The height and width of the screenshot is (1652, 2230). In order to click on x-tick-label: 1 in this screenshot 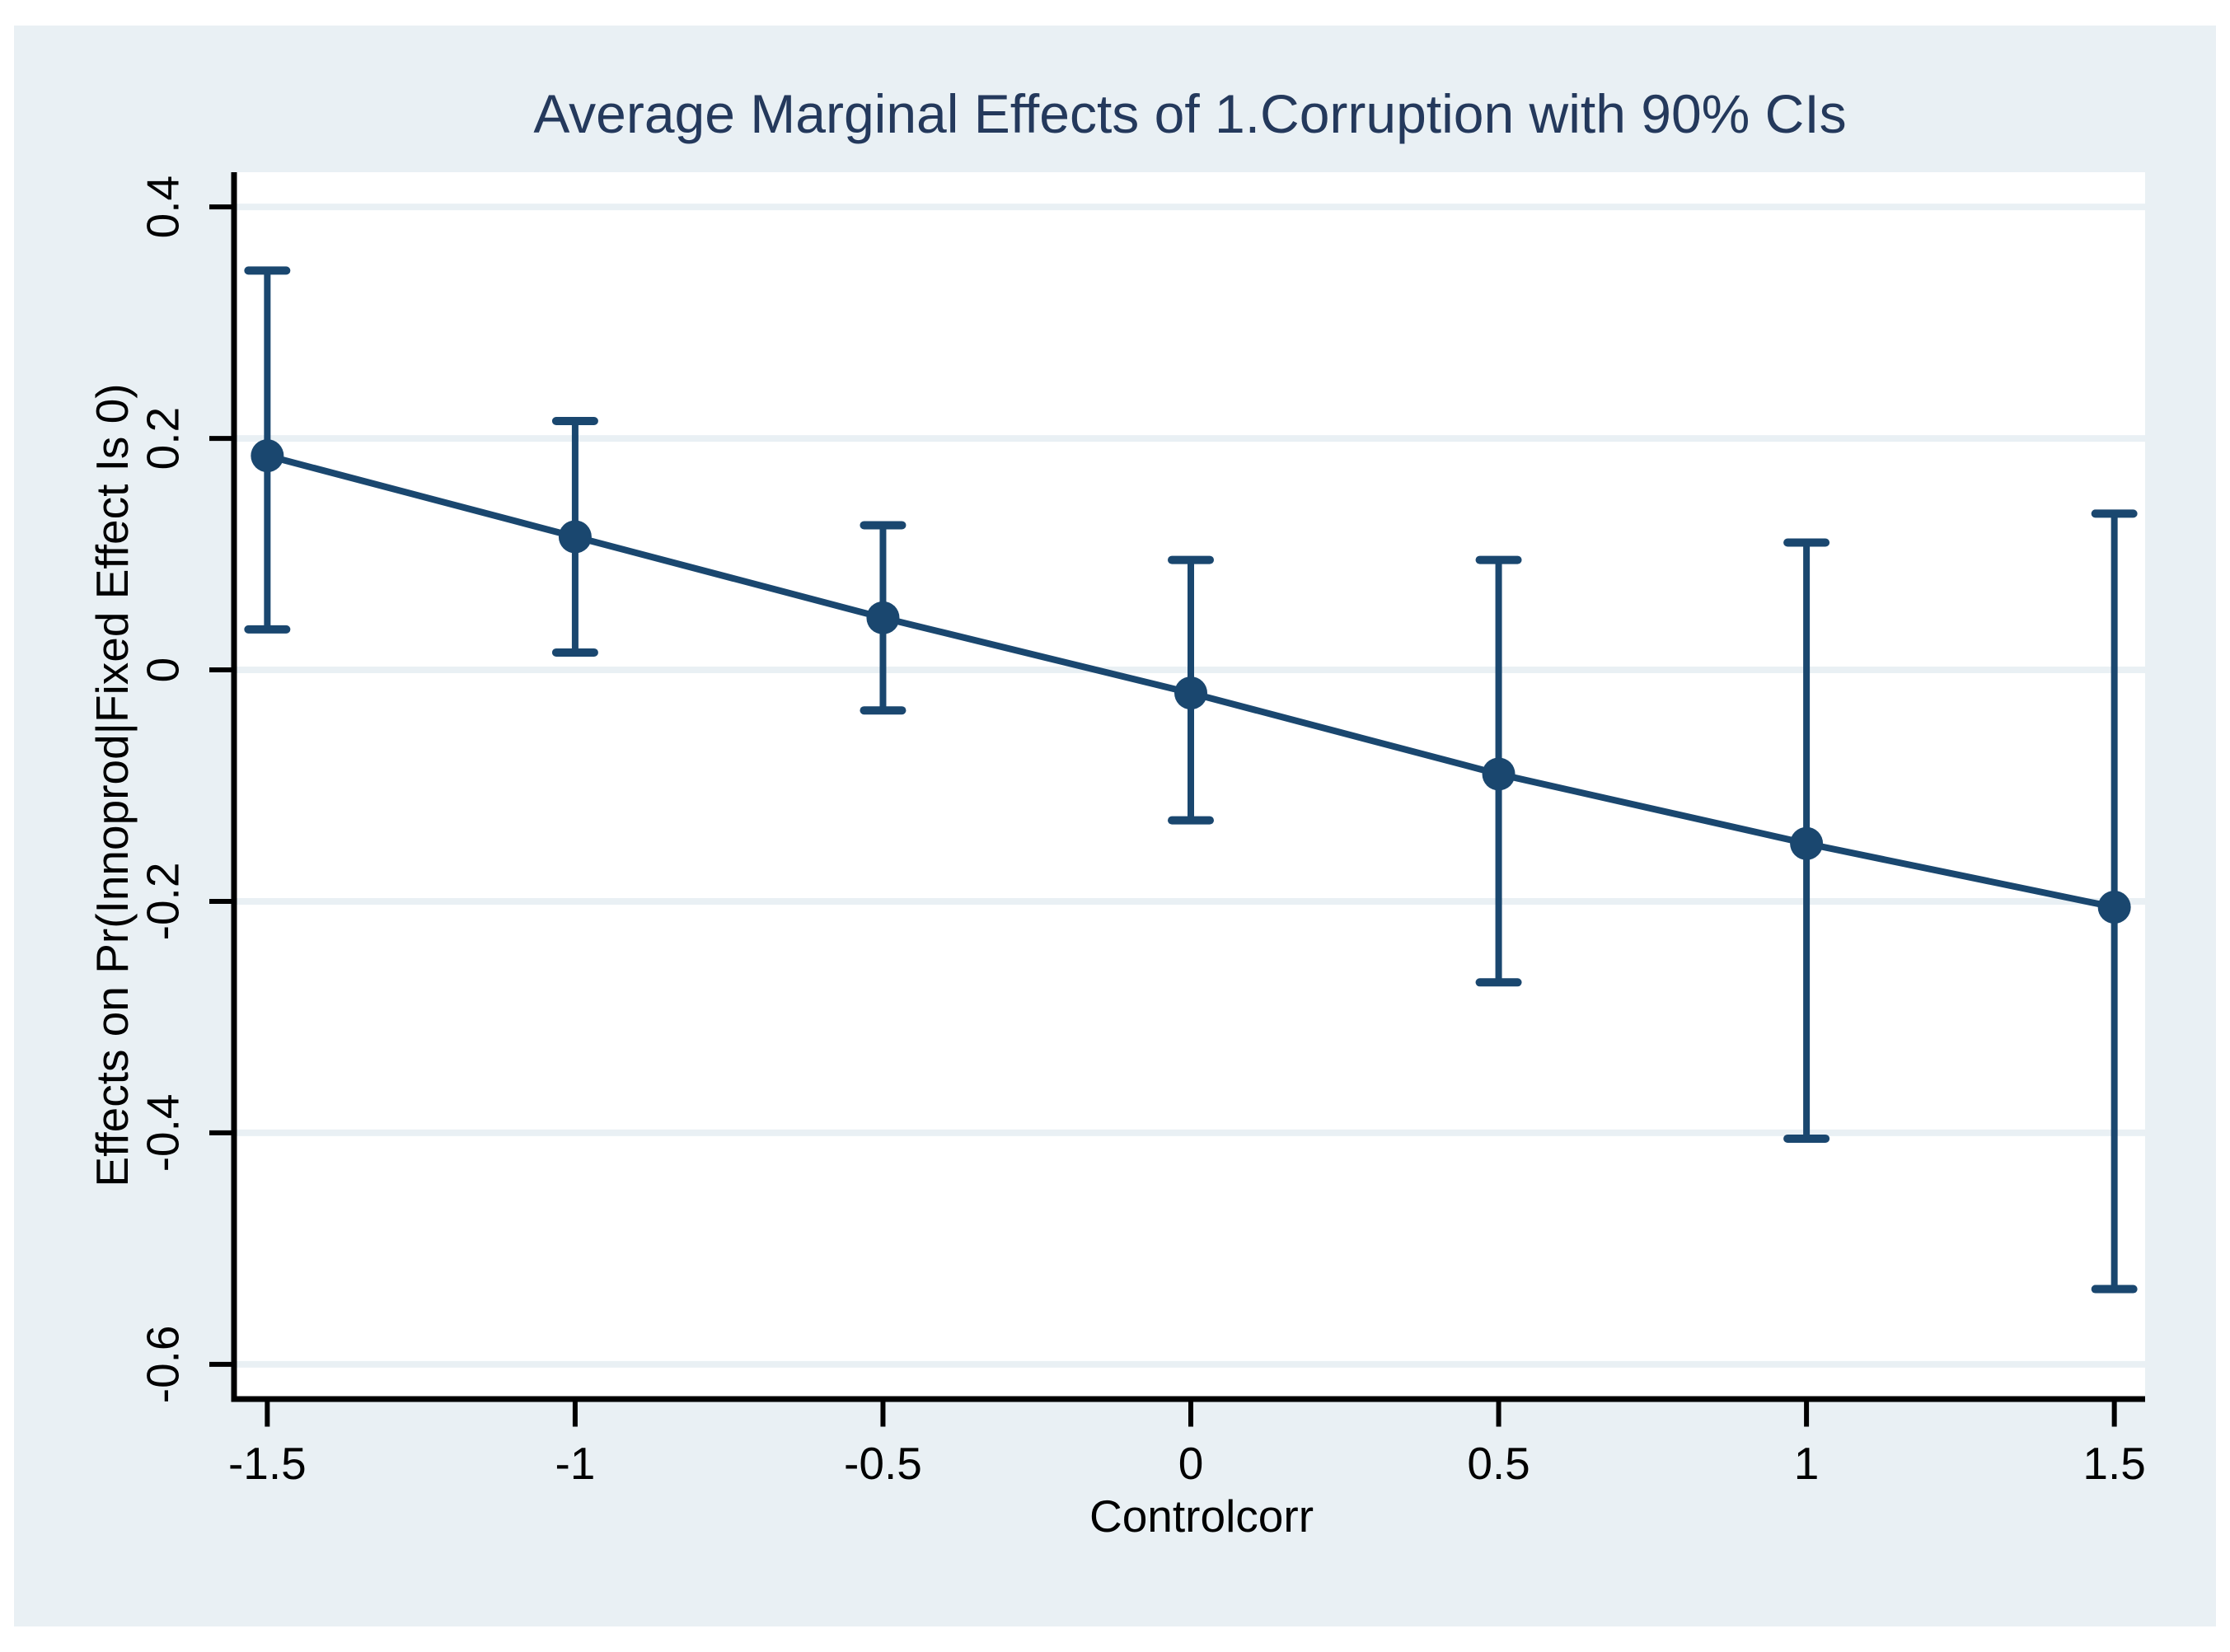, I will do `click(1807, 1463)`.